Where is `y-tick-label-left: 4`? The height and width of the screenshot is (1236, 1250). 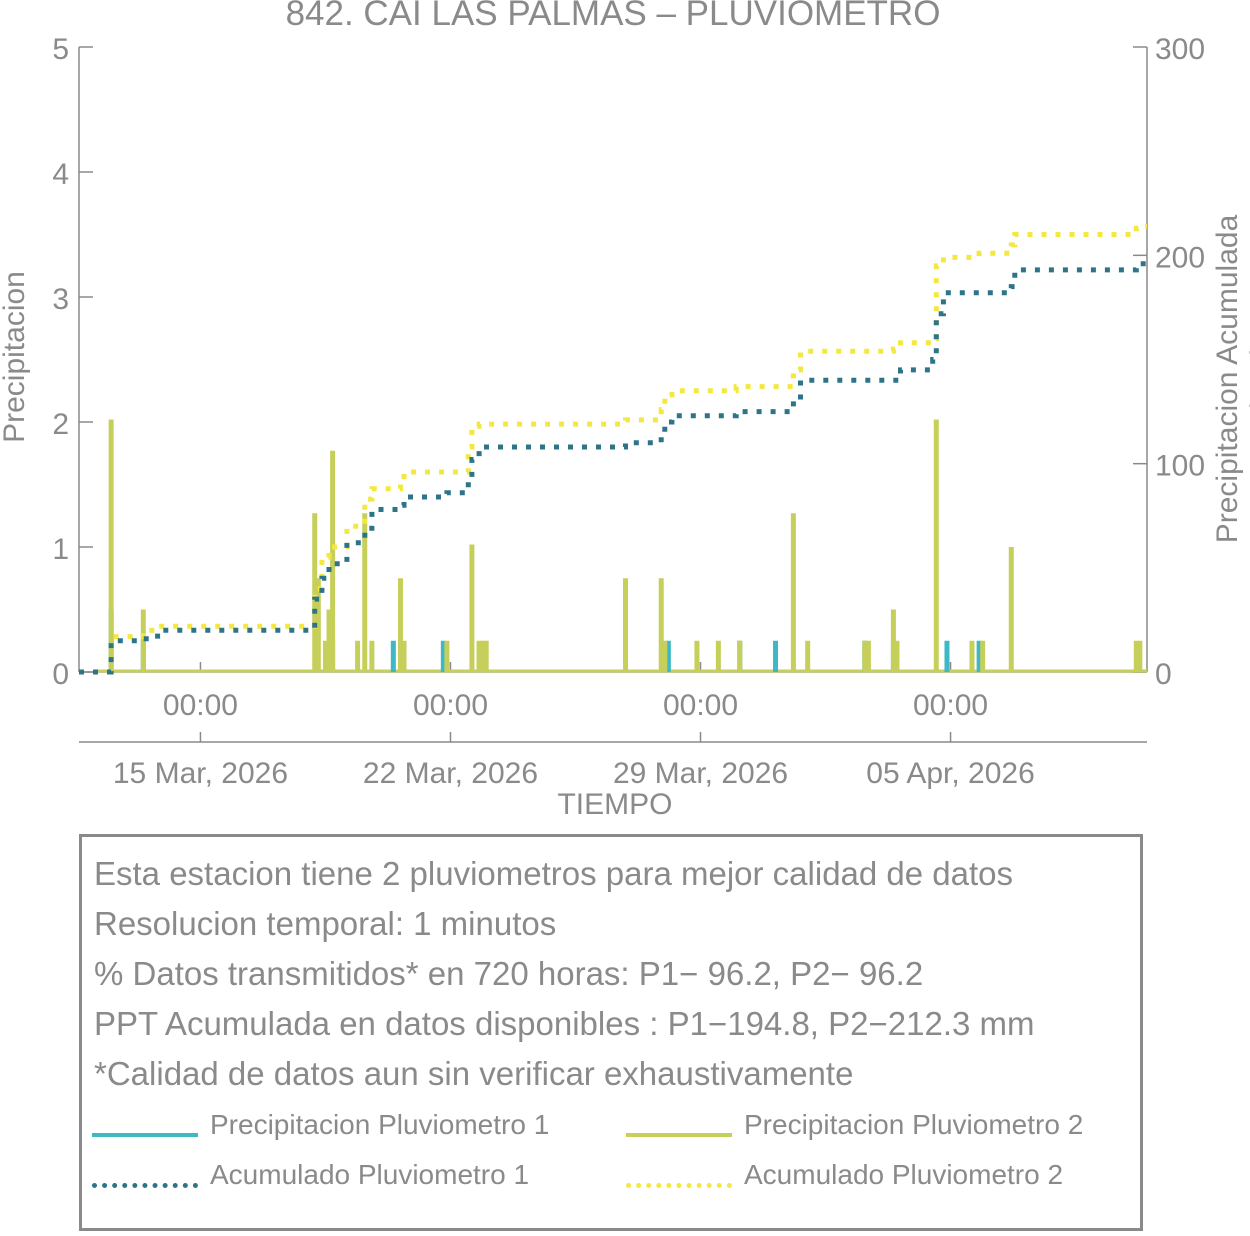
y-tick-label-left: 4 is located at coordinates (60, 174).